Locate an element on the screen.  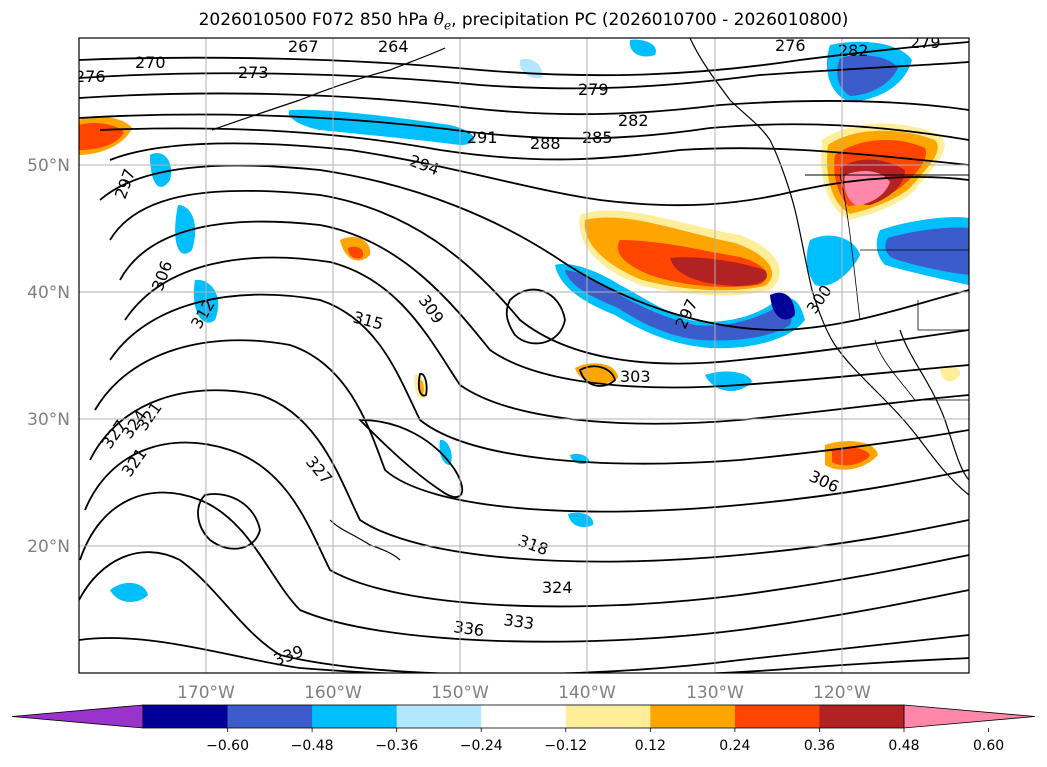
colorbar-extend-min is located at coordinates (77, 716).